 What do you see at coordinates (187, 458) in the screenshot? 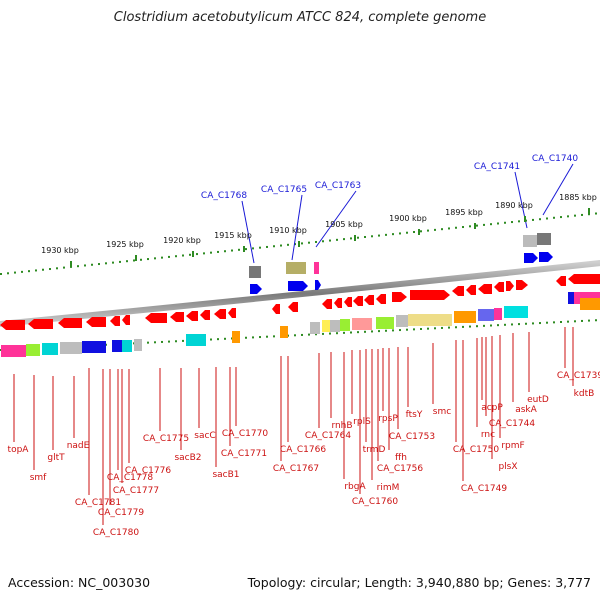
I see `lower-gene-label: sacB2` at bounding box center [187, 458].